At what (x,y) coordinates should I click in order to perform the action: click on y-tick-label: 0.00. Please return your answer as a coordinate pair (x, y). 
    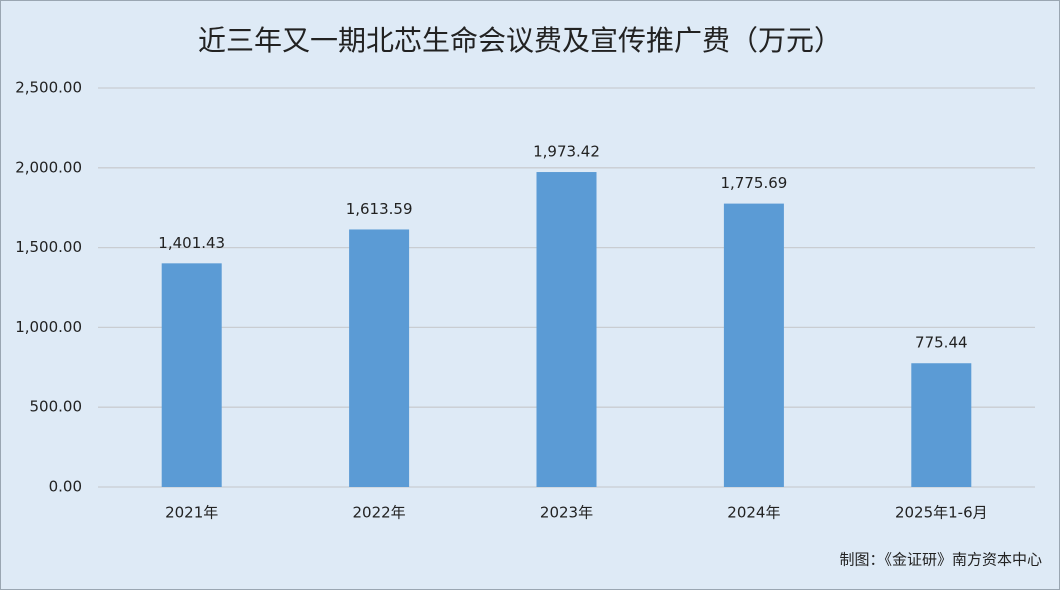
    Looking at the image, I should click on (65, 487).